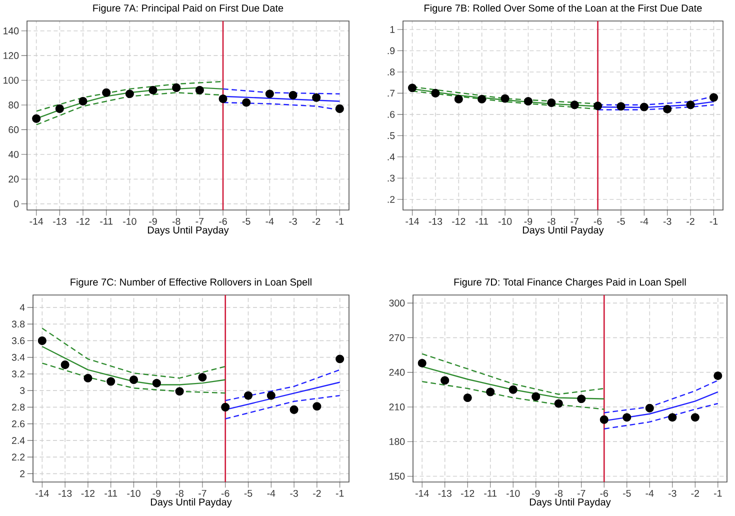  I want to click on y-tick-label: 3.6, so click(18, 340).